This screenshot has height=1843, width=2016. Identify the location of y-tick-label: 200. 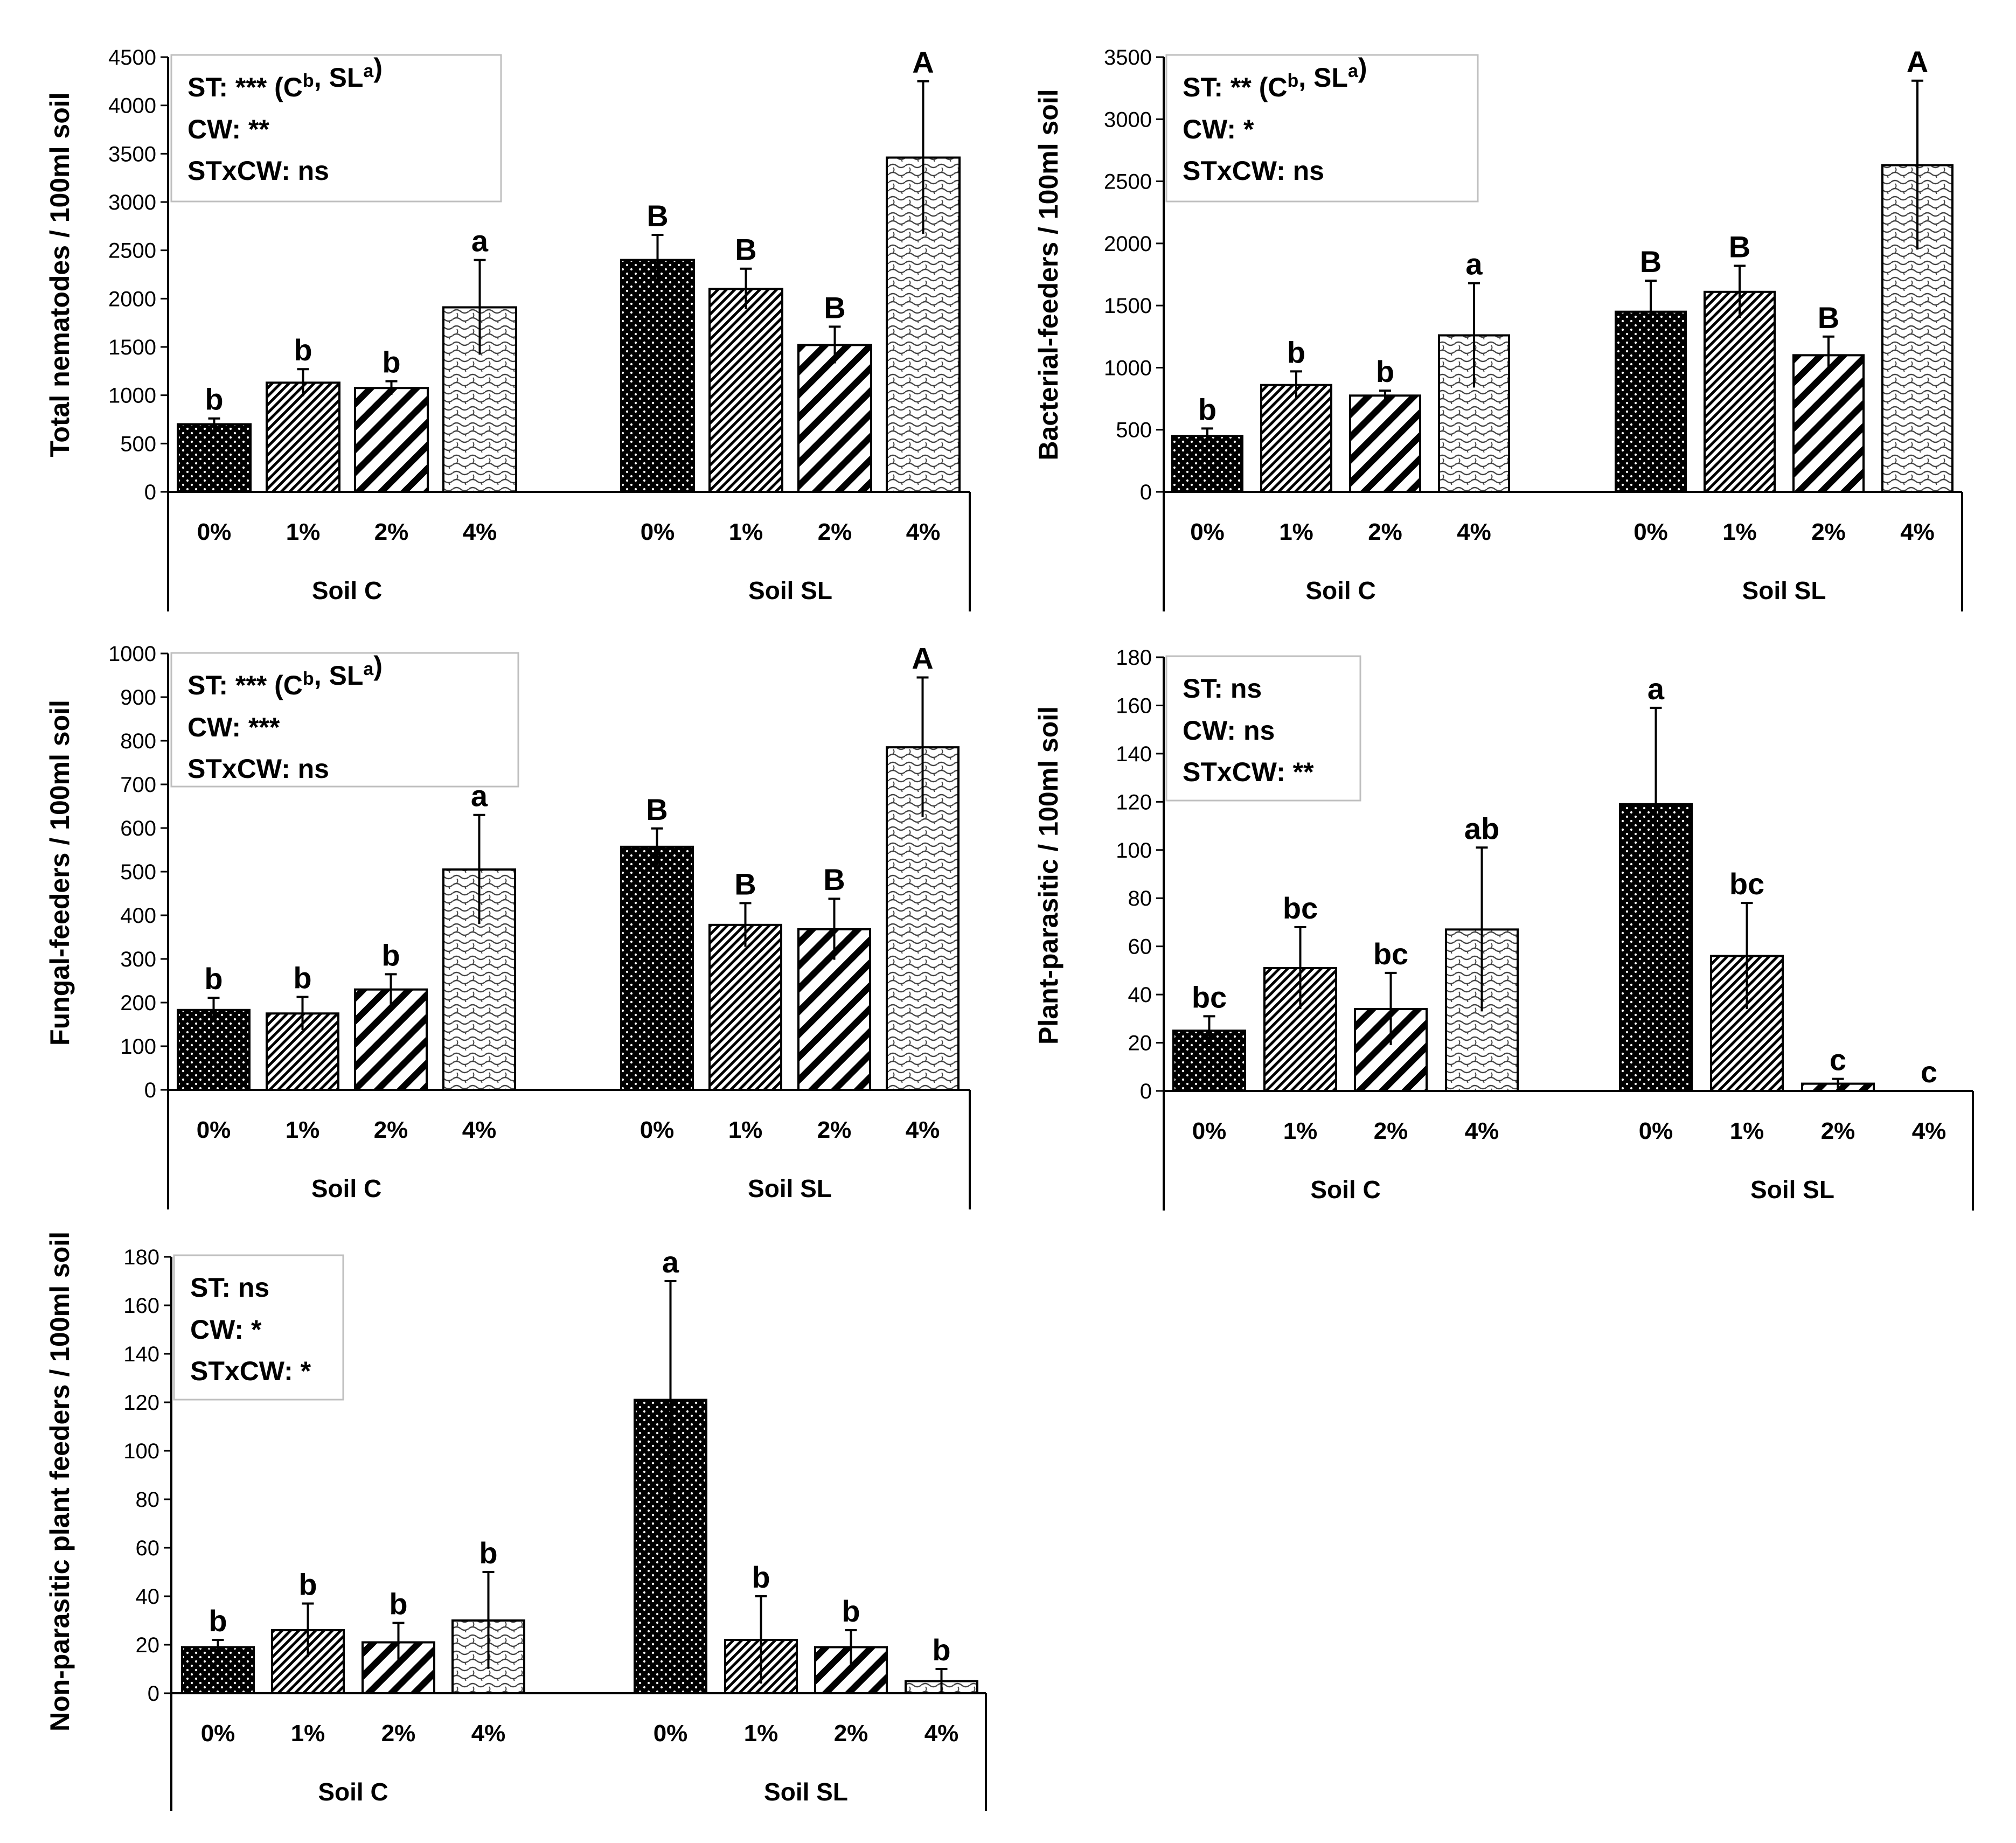
(138, 1003).